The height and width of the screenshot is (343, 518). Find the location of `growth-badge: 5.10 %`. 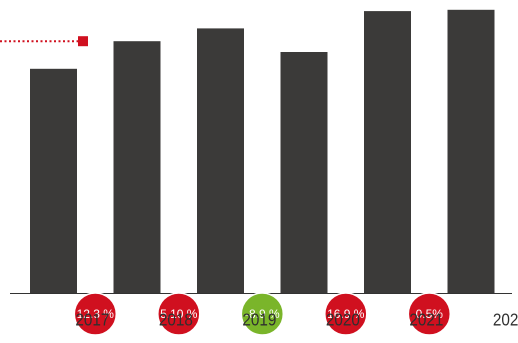

growth-badge: 5.10 % is located at coordinates (179, 314).